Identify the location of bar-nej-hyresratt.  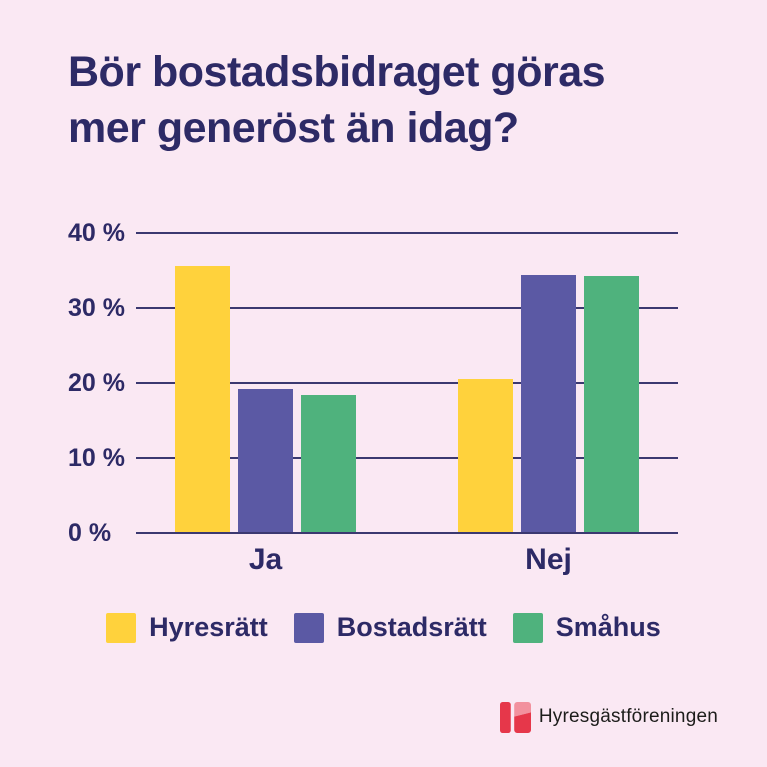
(485, 455).